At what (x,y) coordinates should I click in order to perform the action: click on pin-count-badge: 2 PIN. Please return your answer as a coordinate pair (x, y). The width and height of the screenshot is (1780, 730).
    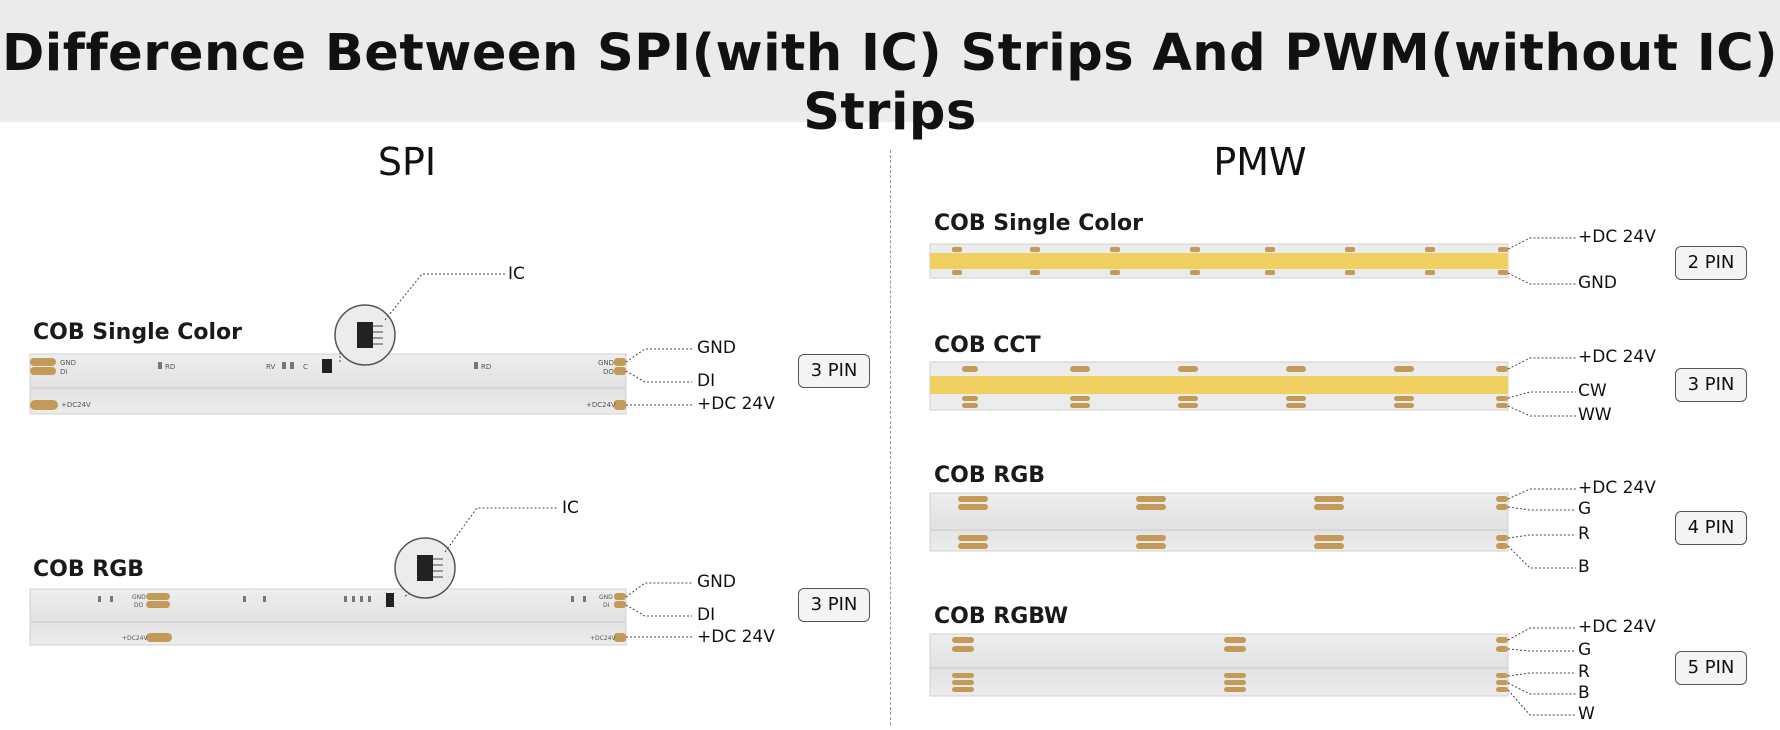
    Looking at the image, I should click on (1711, 263).